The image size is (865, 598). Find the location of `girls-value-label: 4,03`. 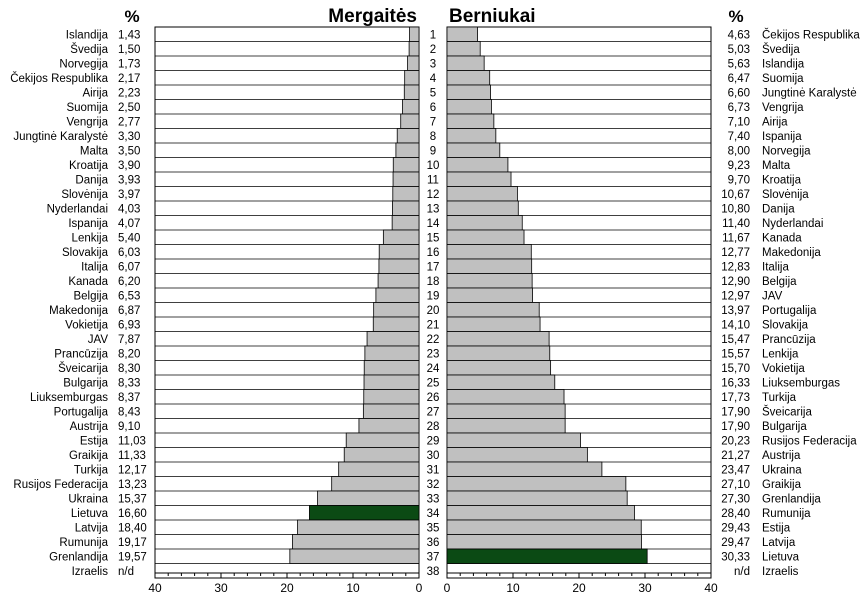

girls-value-label: 4,03 is located at coordinates (129, 209).